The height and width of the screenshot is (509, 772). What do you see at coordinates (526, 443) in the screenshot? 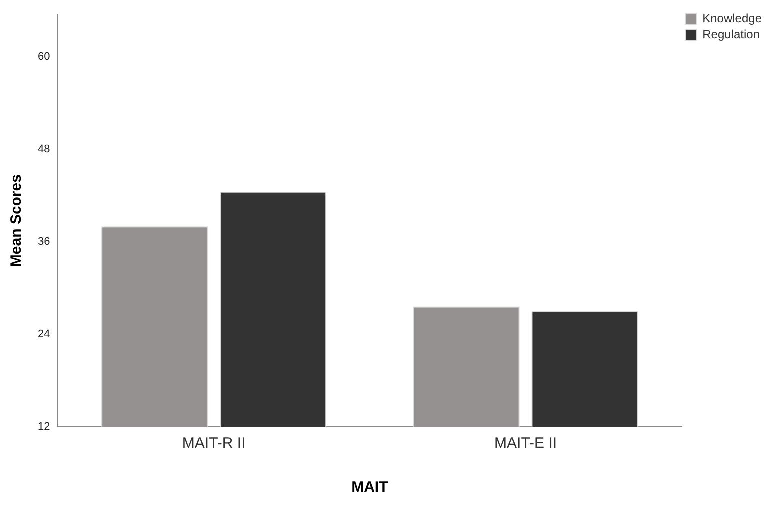
I see `x-tick-label: MAIT-E II` at bounding box center [526, 443].